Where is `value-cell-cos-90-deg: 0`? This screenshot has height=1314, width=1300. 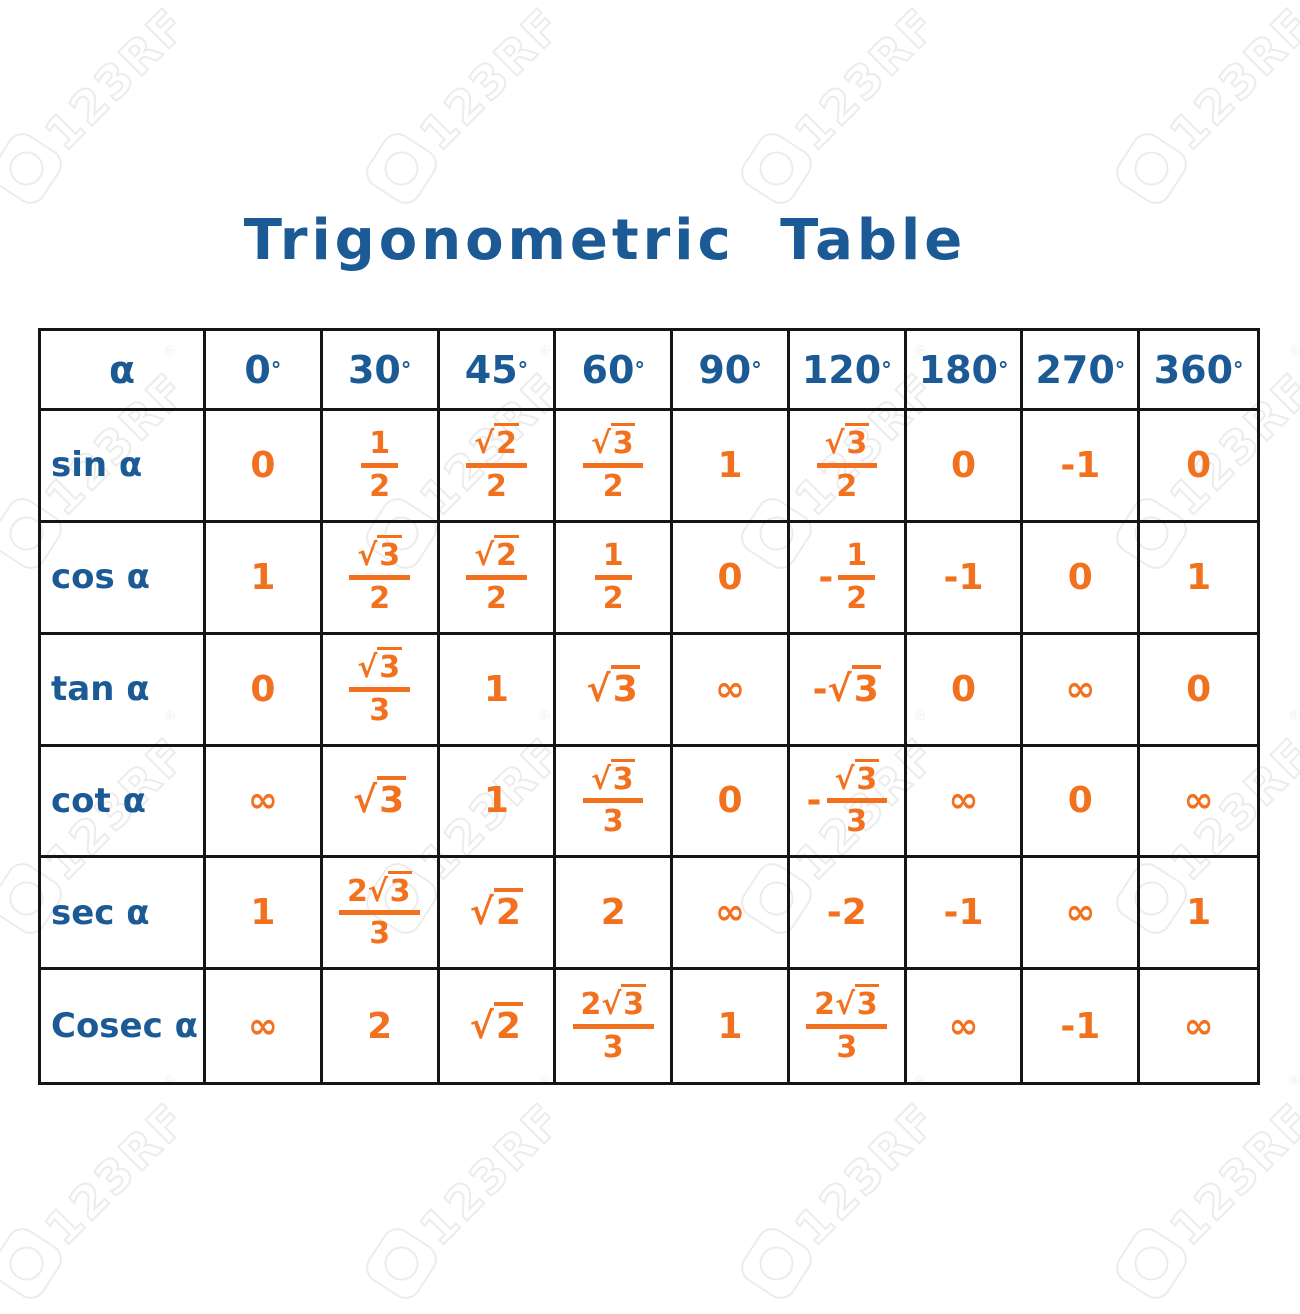 value-cell-cos-90-deg: 0 is located at coordinates (731, 578).